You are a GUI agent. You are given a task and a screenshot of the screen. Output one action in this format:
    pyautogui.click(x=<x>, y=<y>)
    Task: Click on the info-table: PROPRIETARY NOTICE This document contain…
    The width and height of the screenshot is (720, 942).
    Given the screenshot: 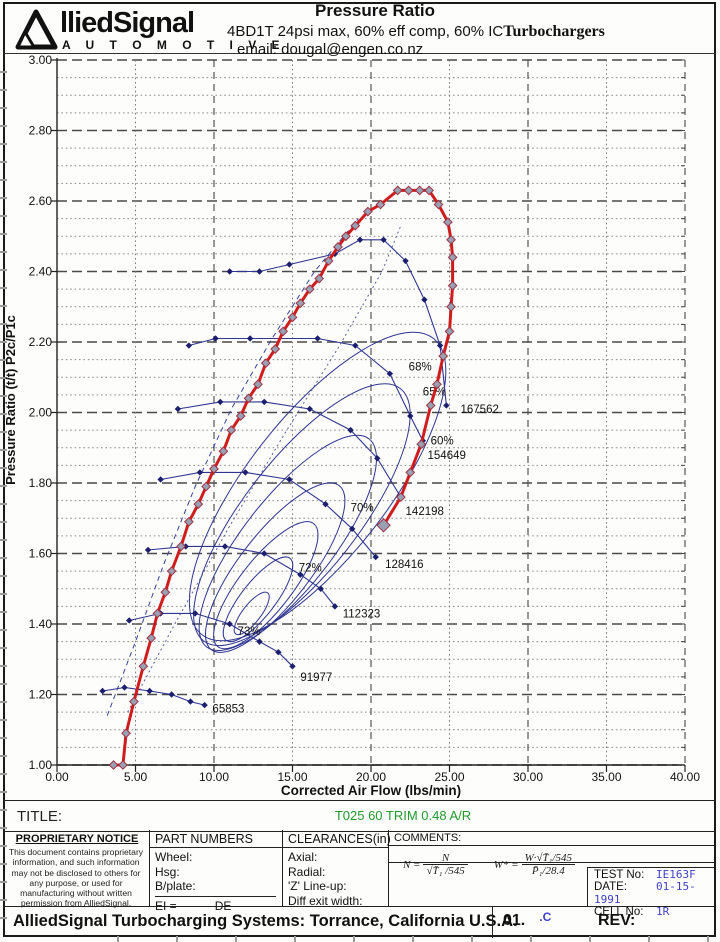 What is the action you would take?
    pyautogui.click(x=359, y=874)
    